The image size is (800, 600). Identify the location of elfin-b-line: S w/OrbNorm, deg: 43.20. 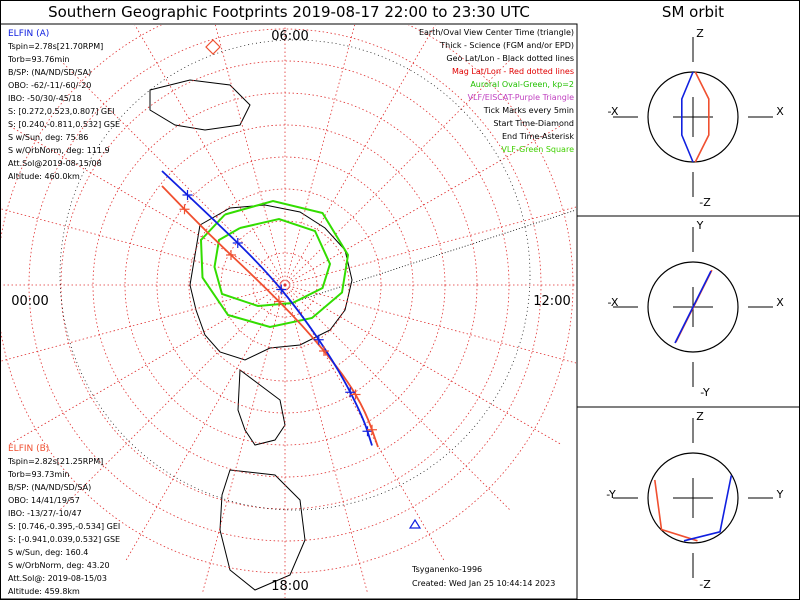
(59, 565).